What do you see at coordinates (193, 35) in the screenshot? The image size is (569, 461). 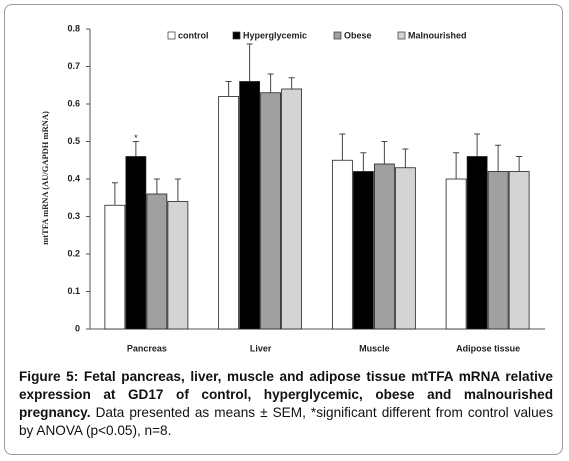 I see `legend-label: control` at bounding box center [193, 35].